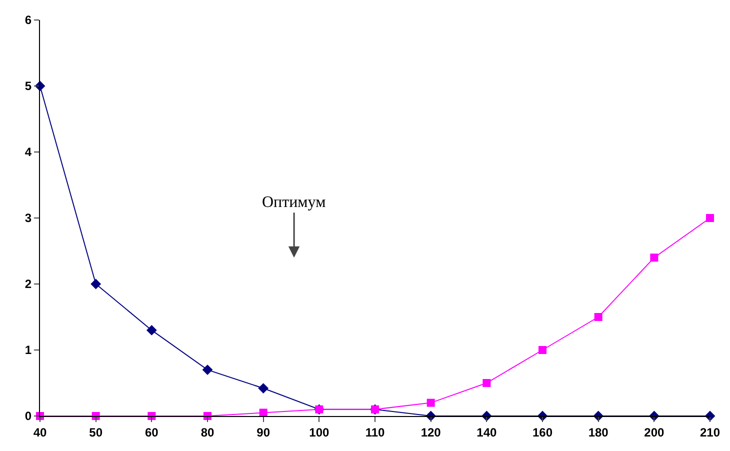 This screenshot has height=451, width=730. I want to click on y-tick-label: 4, so click(28, 152).